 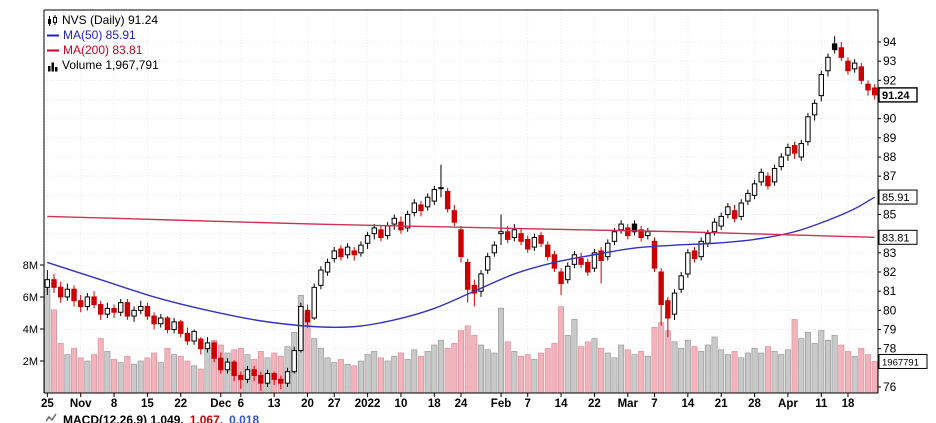 I want to click on ma200-line, so click(x=461, y=227).